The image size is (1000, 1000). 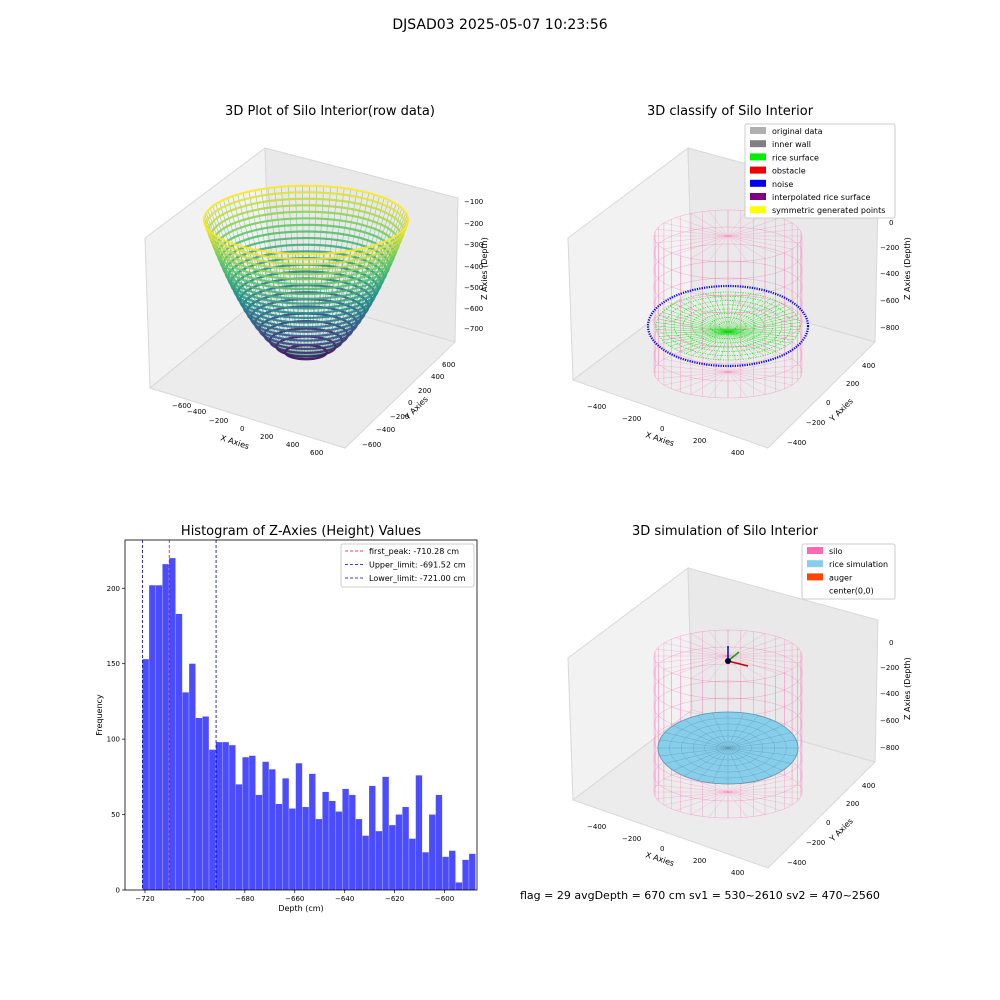 I want to click on p2-ytick: 0, so click(x=828, y=403).